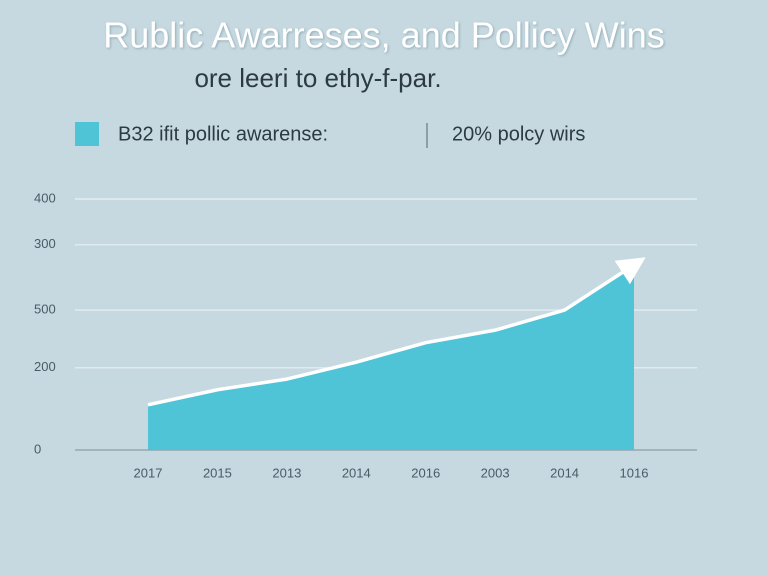  Describe the element at coordinates (518, 134) in the screenshot. I see `annotation: 20% polcy wirs` at that location.